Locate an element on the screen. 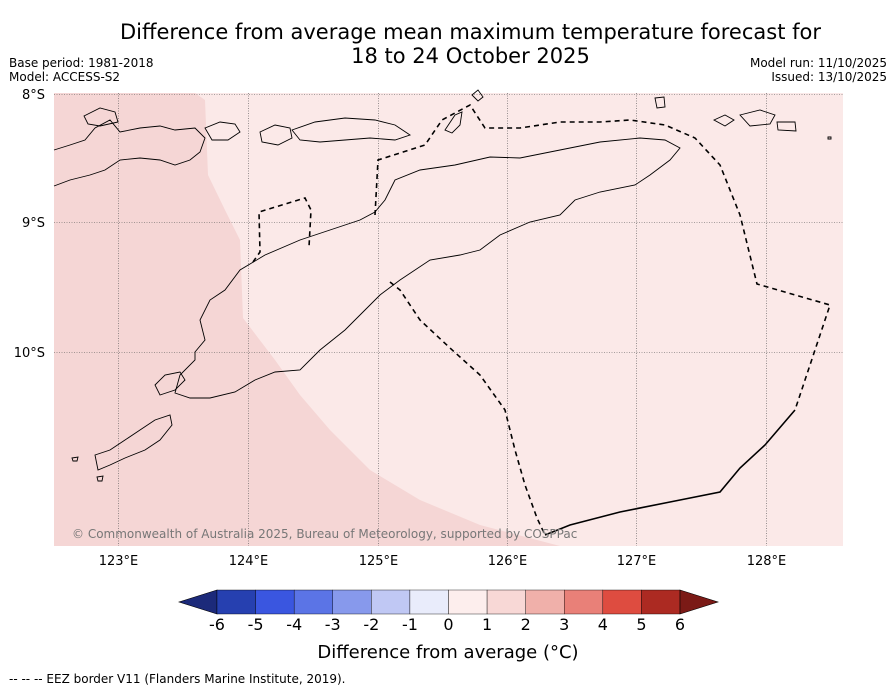  lat-label-8s: 8°S is located at coordinates (33, 95).